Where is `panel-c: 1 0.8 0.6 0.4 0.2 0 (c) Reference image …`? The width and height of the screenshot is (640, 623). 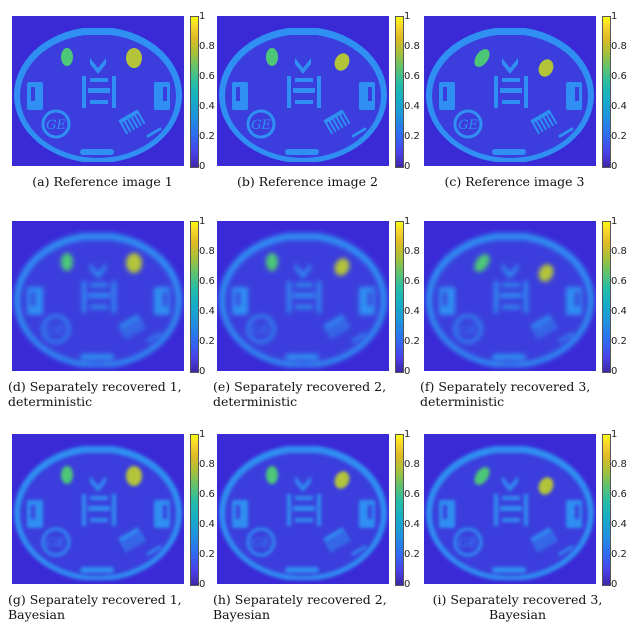
panel-c: 1 0.8 0.6 0.4 0.2 0 (c) Reference image … is located at coordinates (519, 100).